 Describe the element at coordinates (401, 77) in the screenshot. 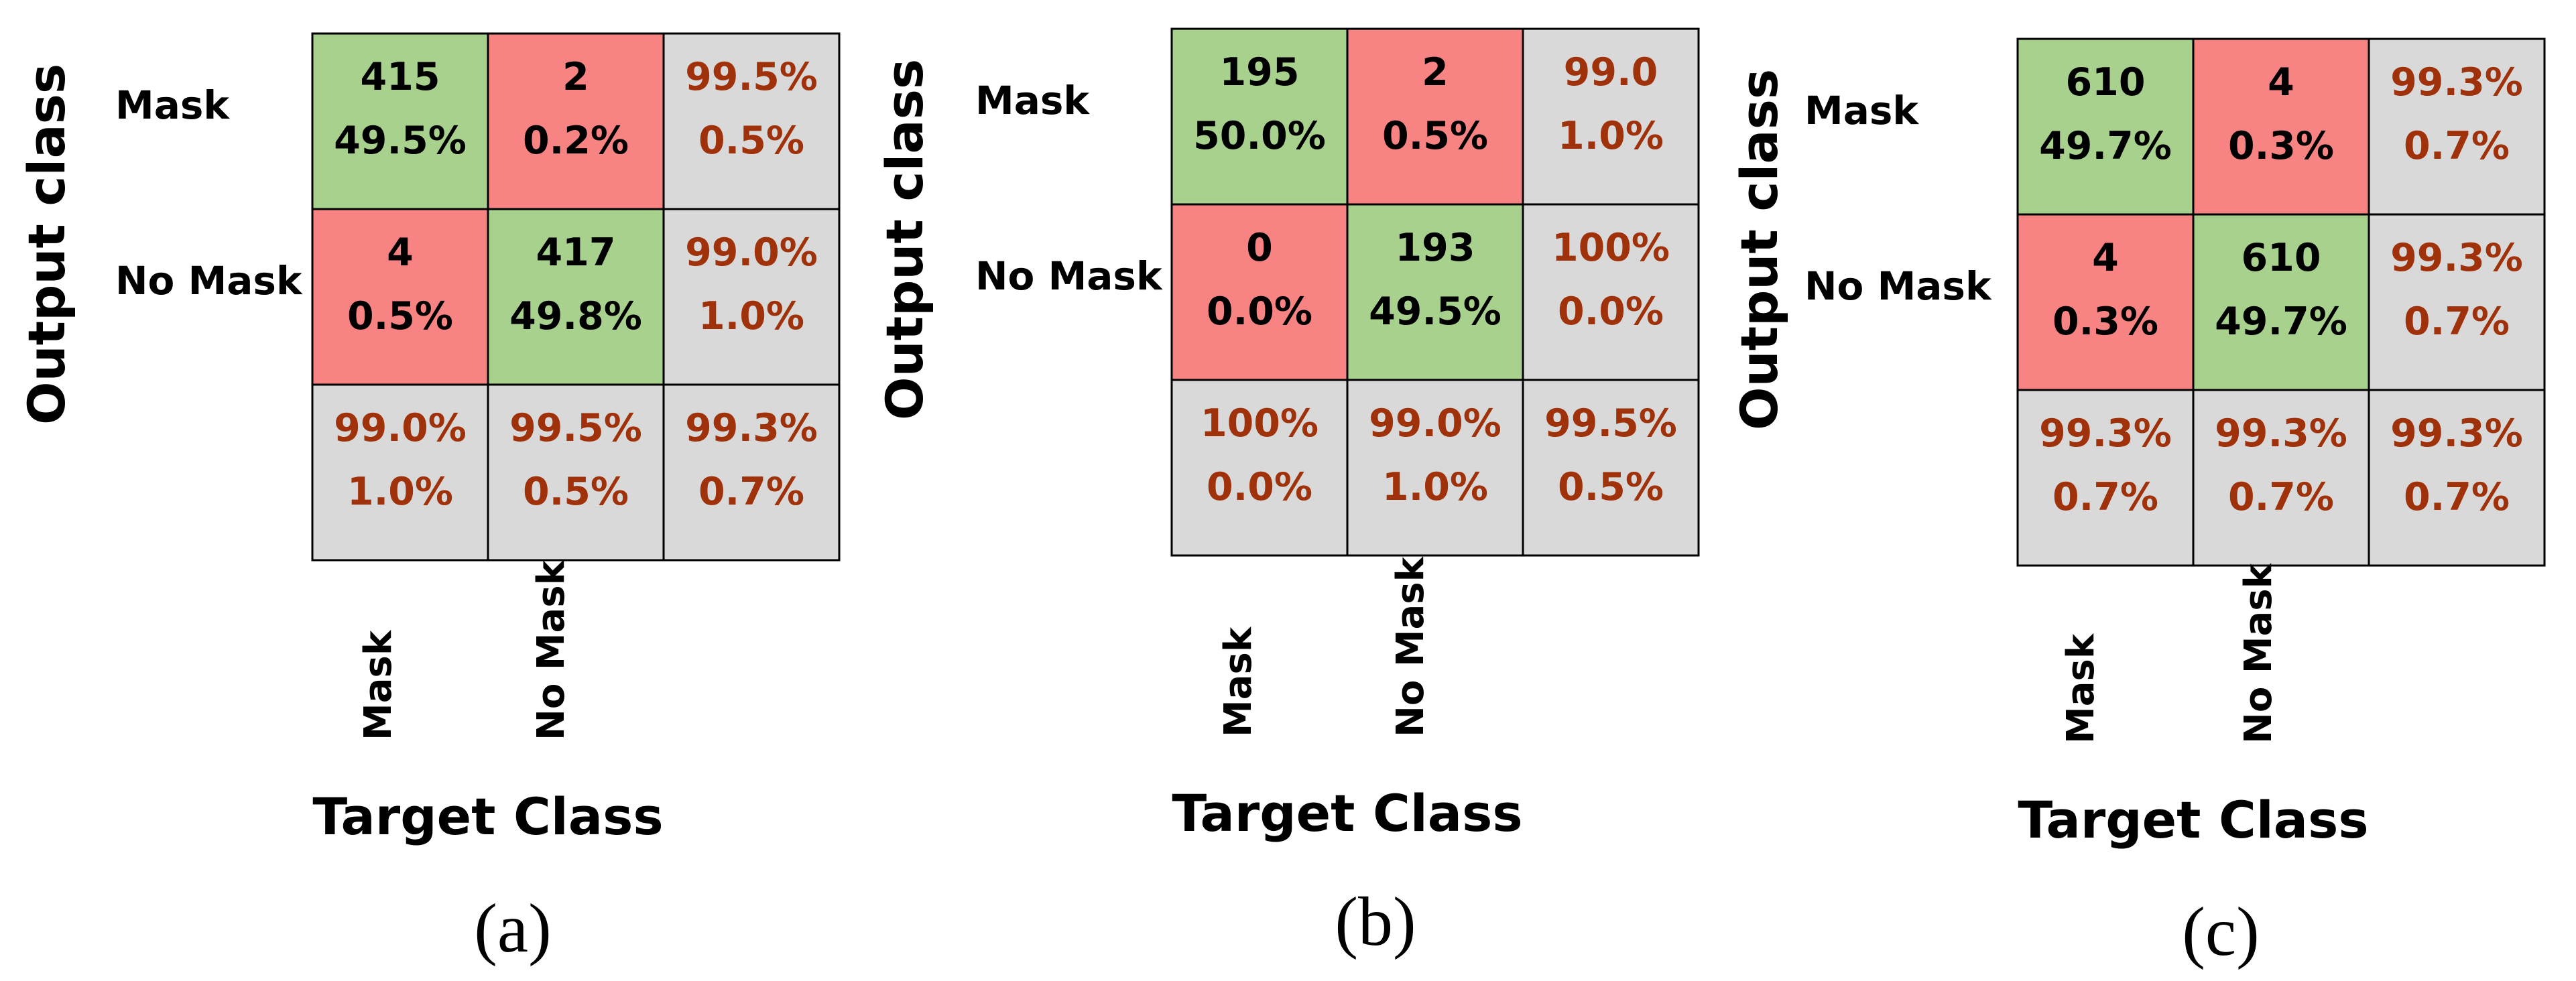

I see `cell-value: 415` at that location.